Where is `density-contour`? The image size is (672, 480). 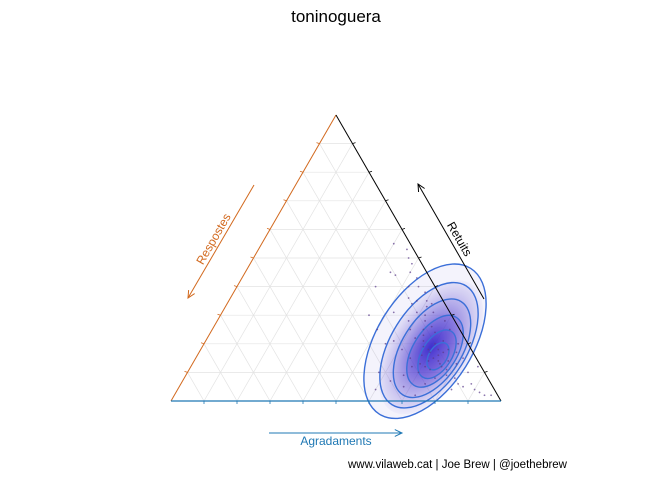 density-contour is located at coordinates (429, 345).